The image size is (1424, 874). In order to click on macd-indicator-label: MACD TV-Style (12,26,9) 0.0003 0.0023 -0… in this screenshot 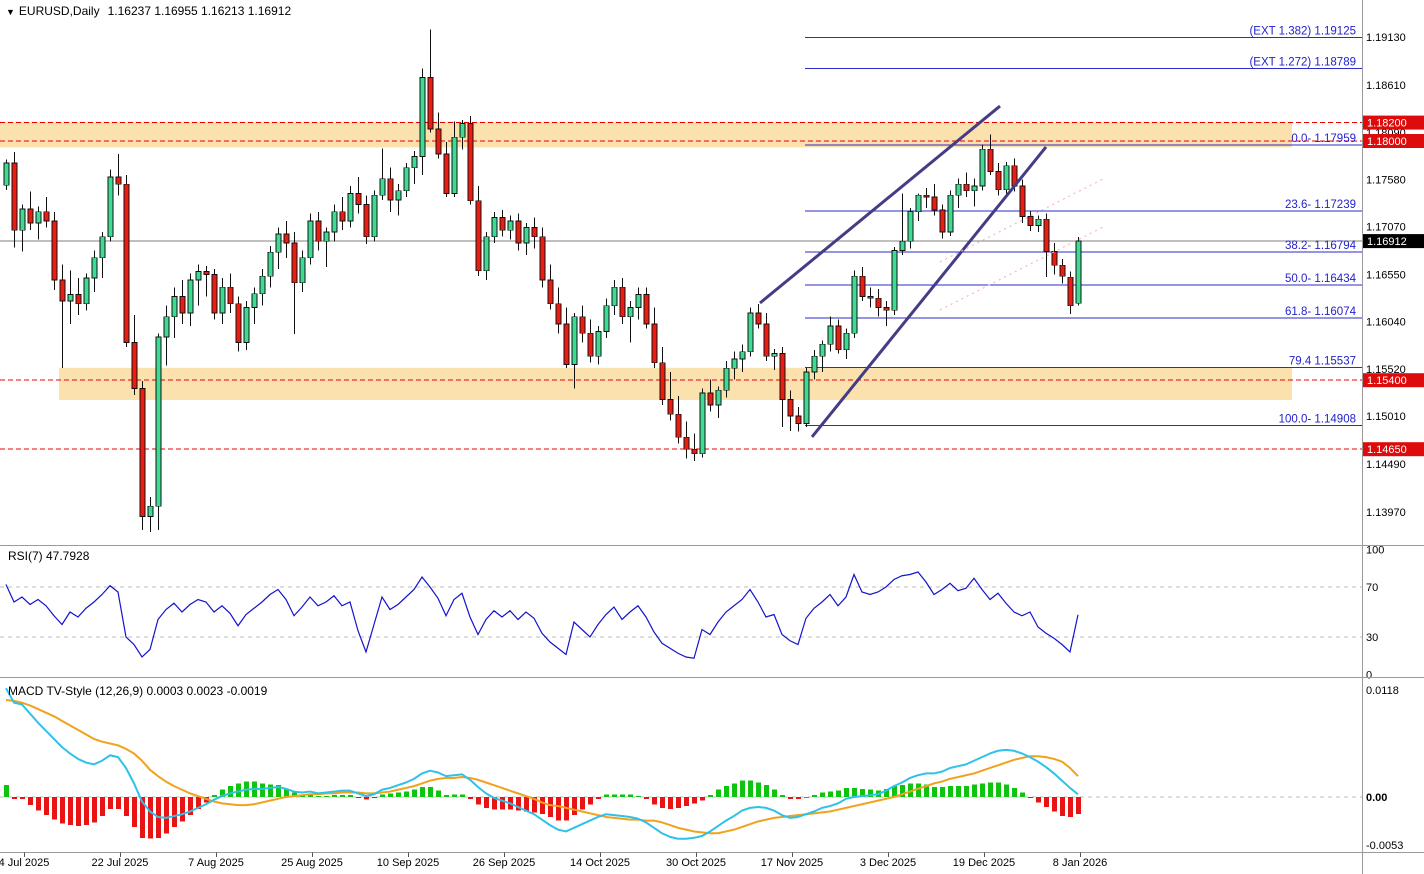, I will do `click(138, 691)`.